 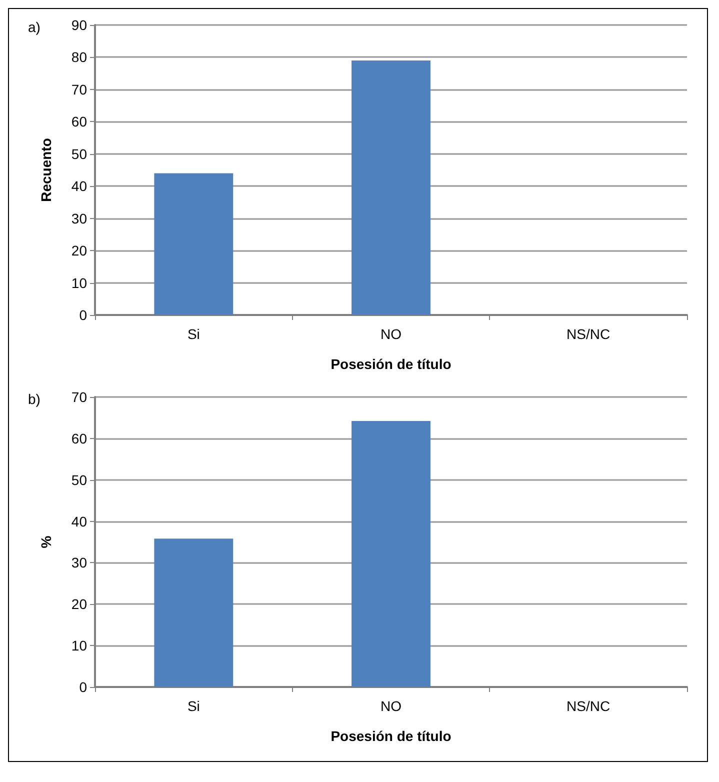 What do you see at coordinates (34, 399) in the screenshot?
I see `chart-title: b)` at bounding box center [34, 399].